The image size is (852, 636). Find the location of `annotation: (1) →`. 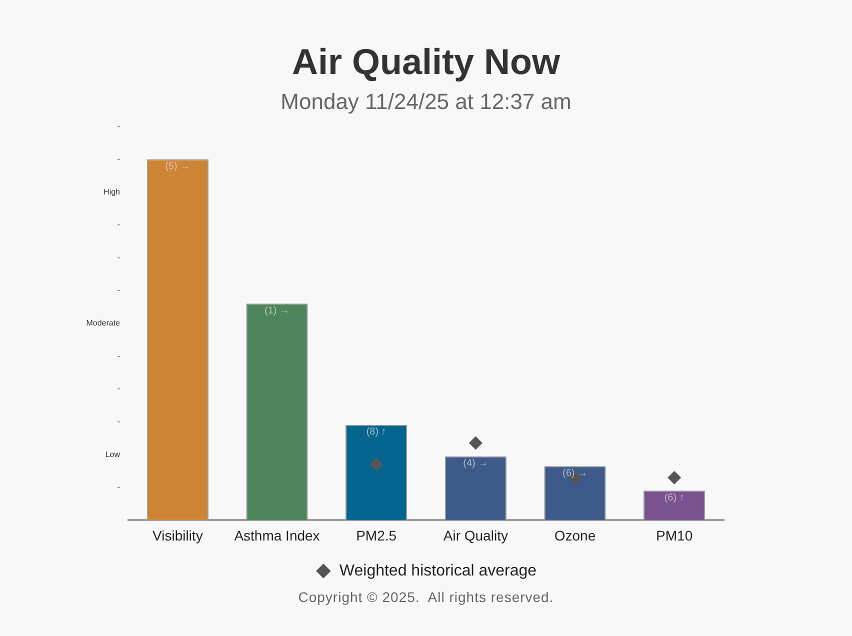

annotation: (1) → is located at coordinates (277, 310).